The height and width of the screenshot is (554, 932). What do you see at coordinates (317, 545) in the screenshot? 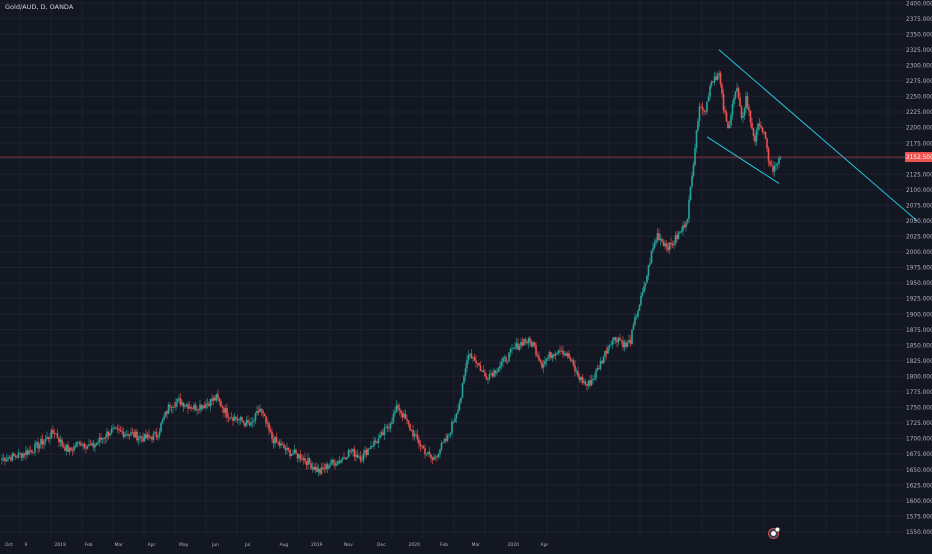
I see `x-tick-label: 2019` at bounding box center [317, 545].